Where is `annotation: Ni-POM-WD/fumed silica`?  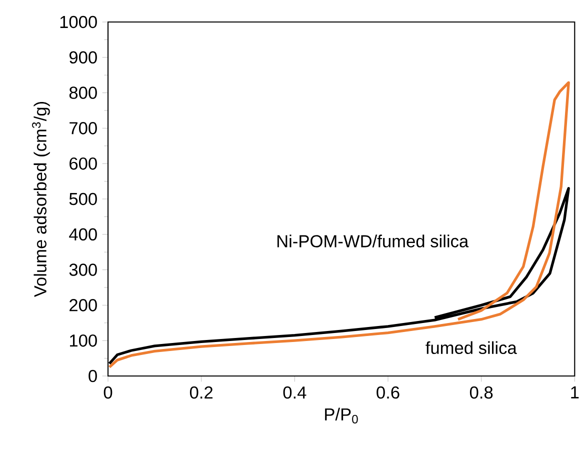
annotation: Ni-POM-WD/fumed silica is located at coordinates (373, 241).